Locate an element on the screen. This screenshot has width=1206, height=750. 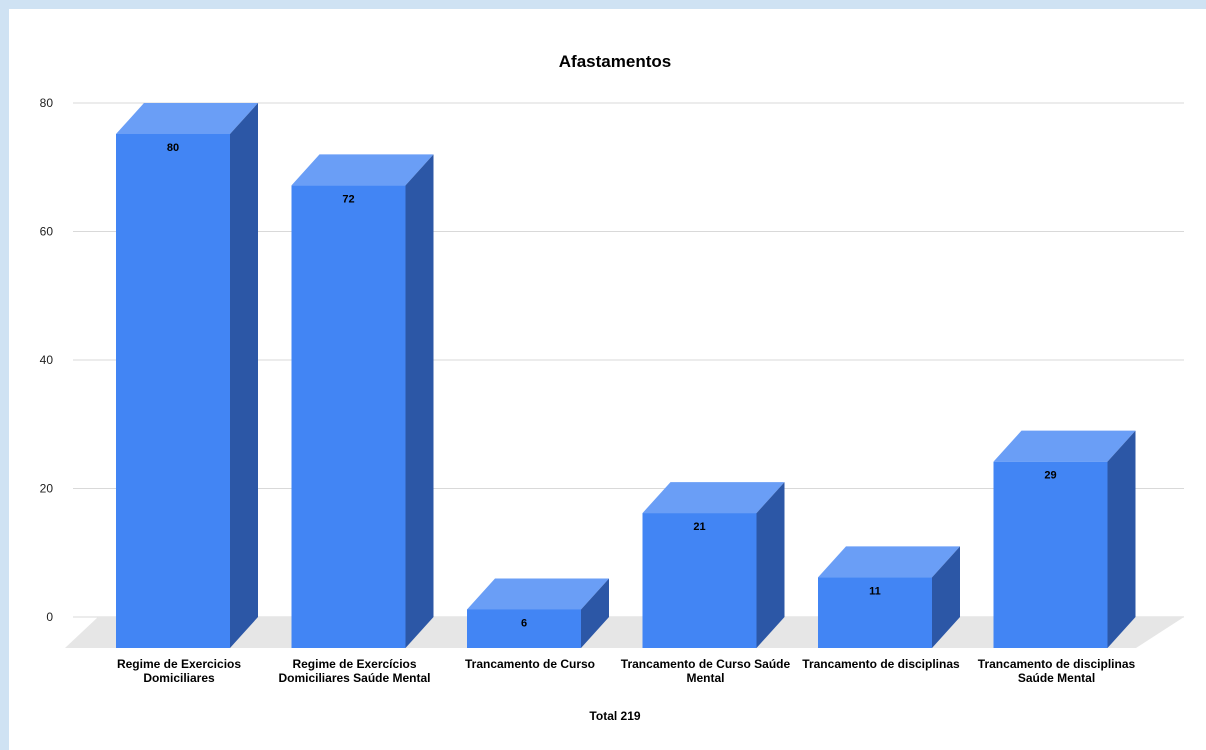
data-label: 11 is located at coordinates (875, 591).